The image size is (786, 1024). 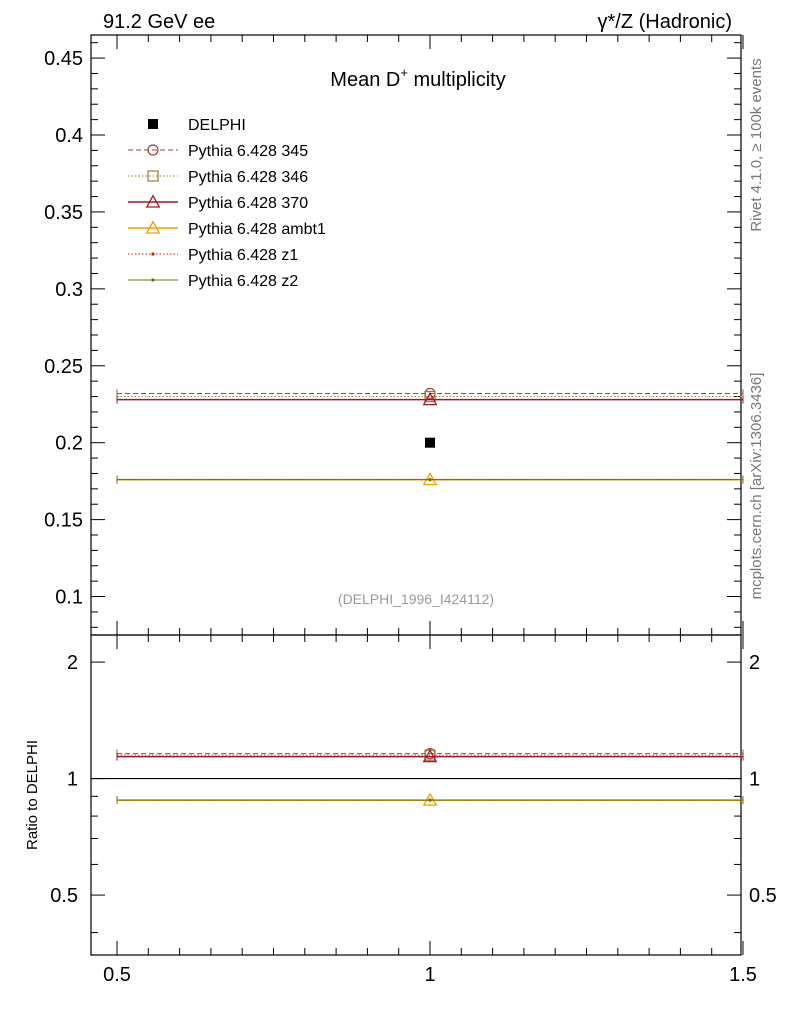 I want to click on y-tick-label: 0.3, so click(x=69, y=290).